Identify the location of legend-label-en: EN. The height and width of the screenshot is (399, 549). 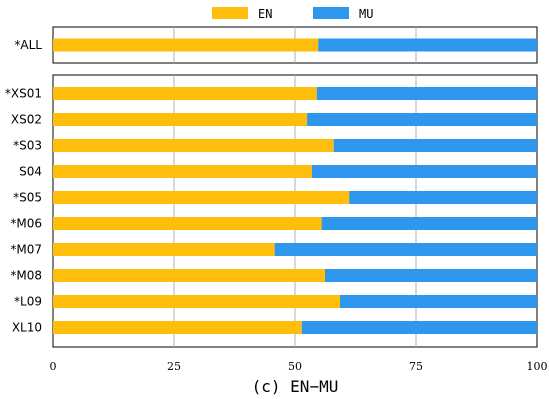
(265, 14).